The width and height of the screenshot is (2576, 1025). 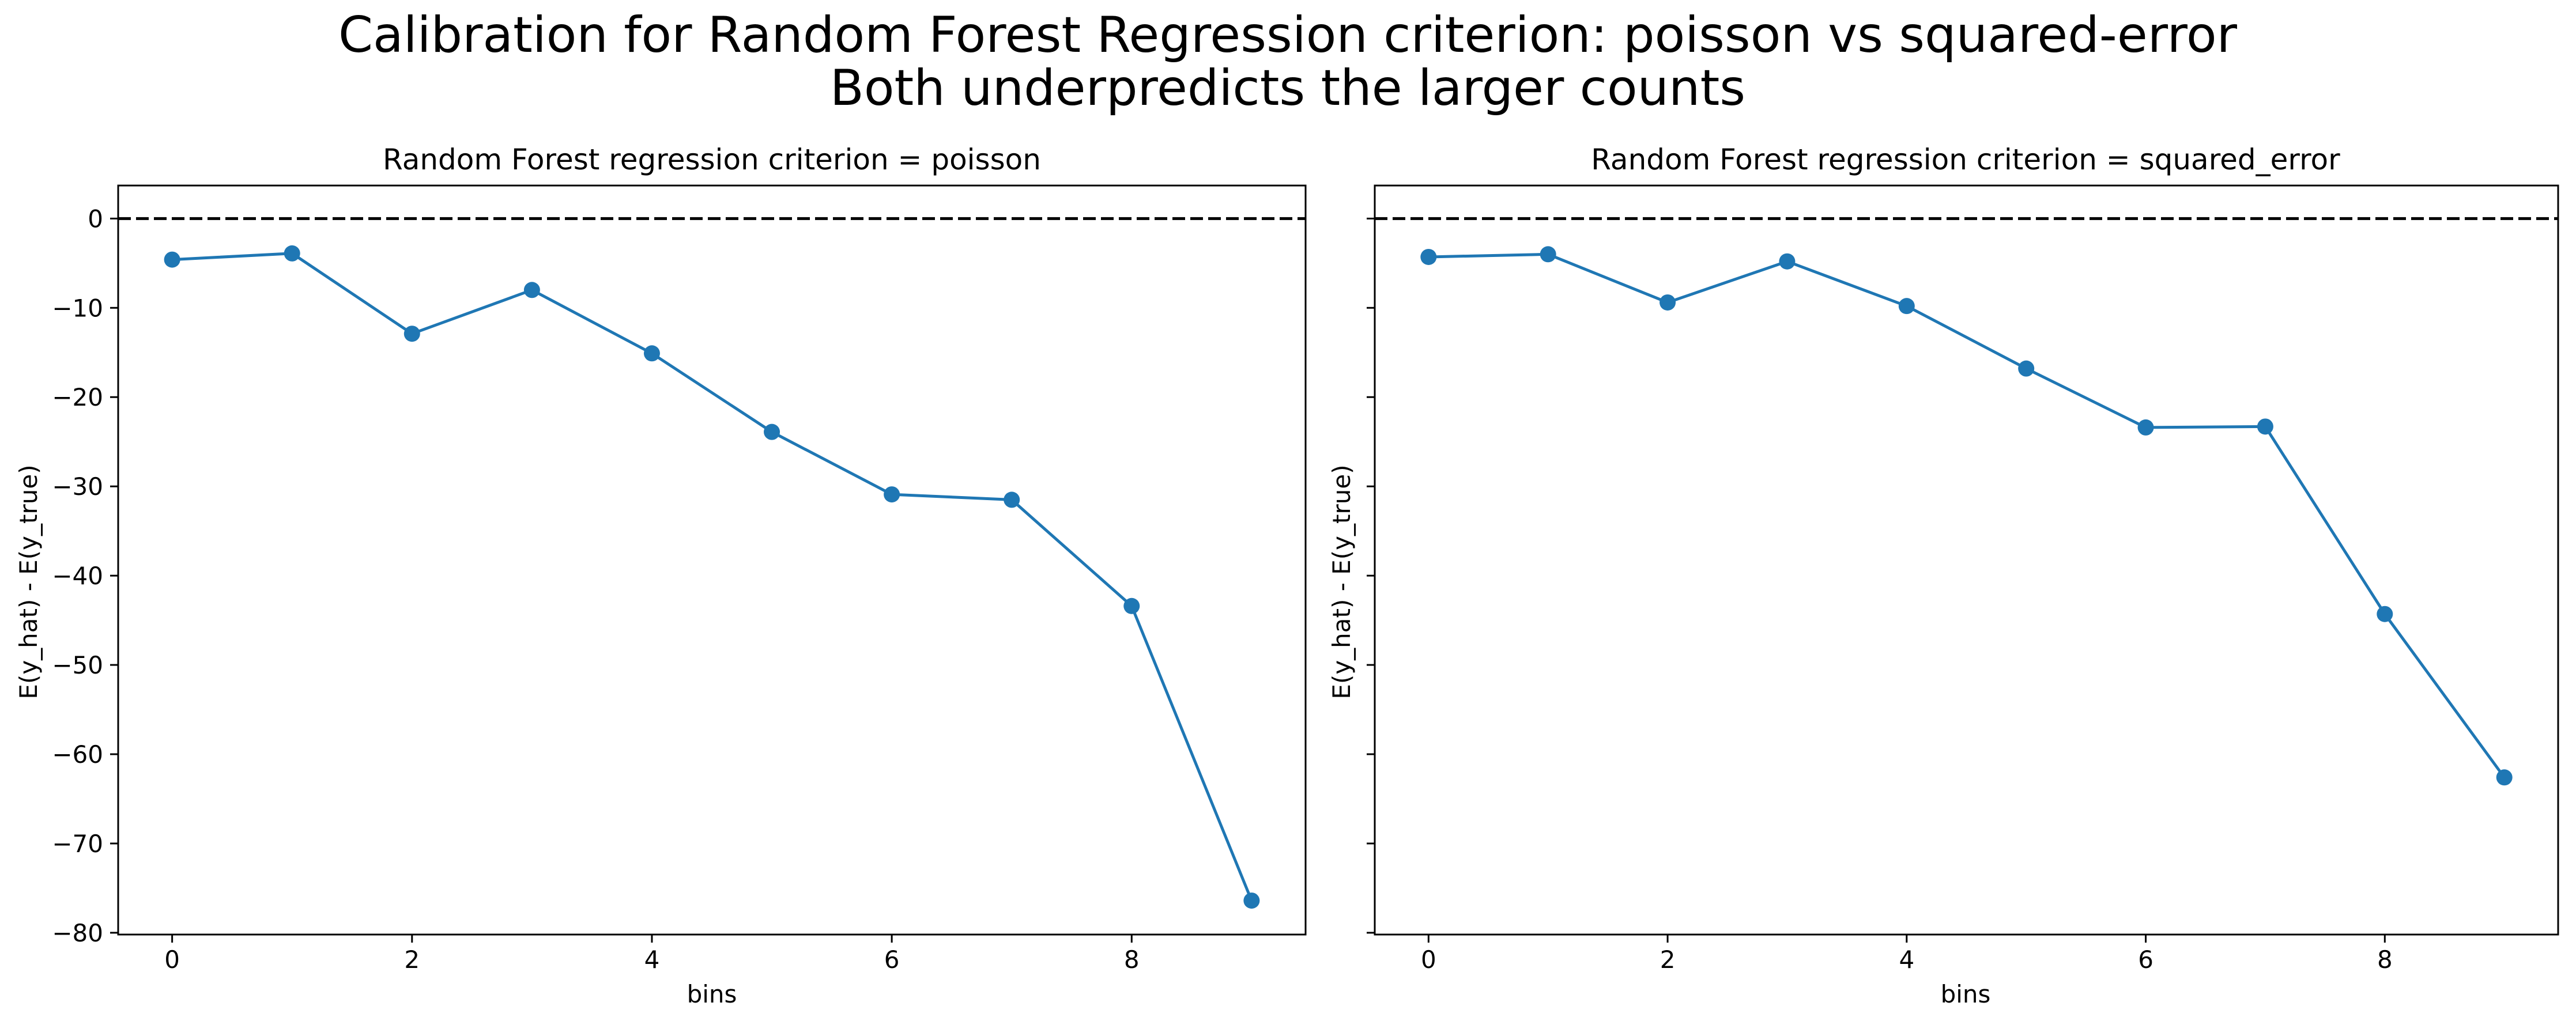 What do you see at coordinates (77, 754) in the screenshot?
I see `poisson-y-tick-label: −60` at bounding box center [77, 754].